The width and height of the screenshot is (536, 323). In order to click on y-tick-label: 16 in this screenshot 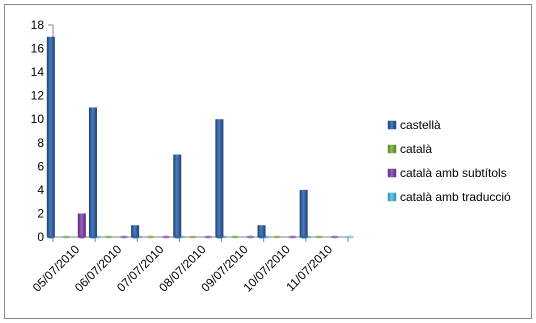, I will do `click(38, 49)`.